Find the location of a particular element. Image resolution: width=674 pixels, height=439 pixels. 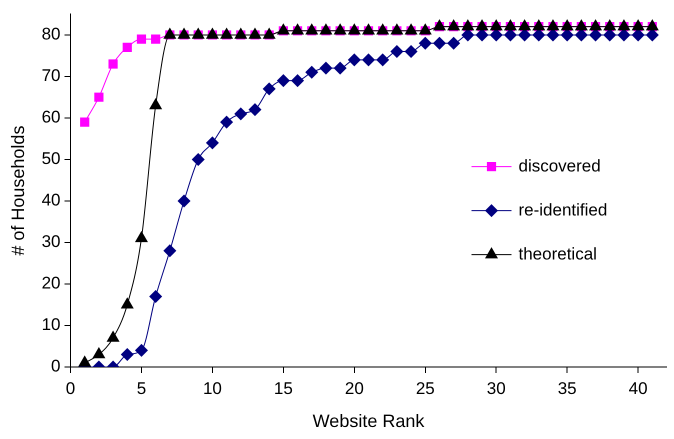

legend-label: discovered is located at coordinates (559, 166).